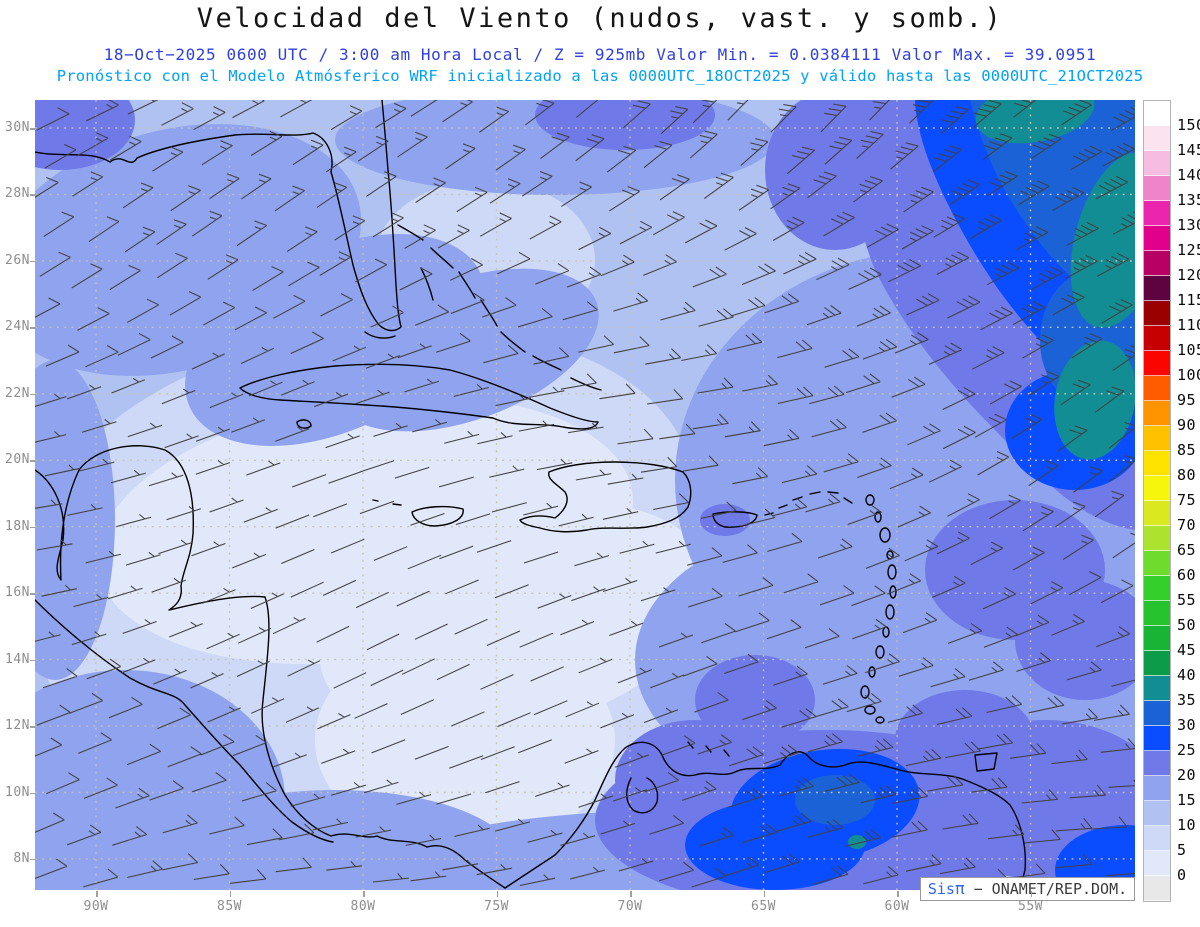 The height and width of the screenshot is (927, 1200). I want to click on colorbar-label-15: 15, so click(1187, 800).